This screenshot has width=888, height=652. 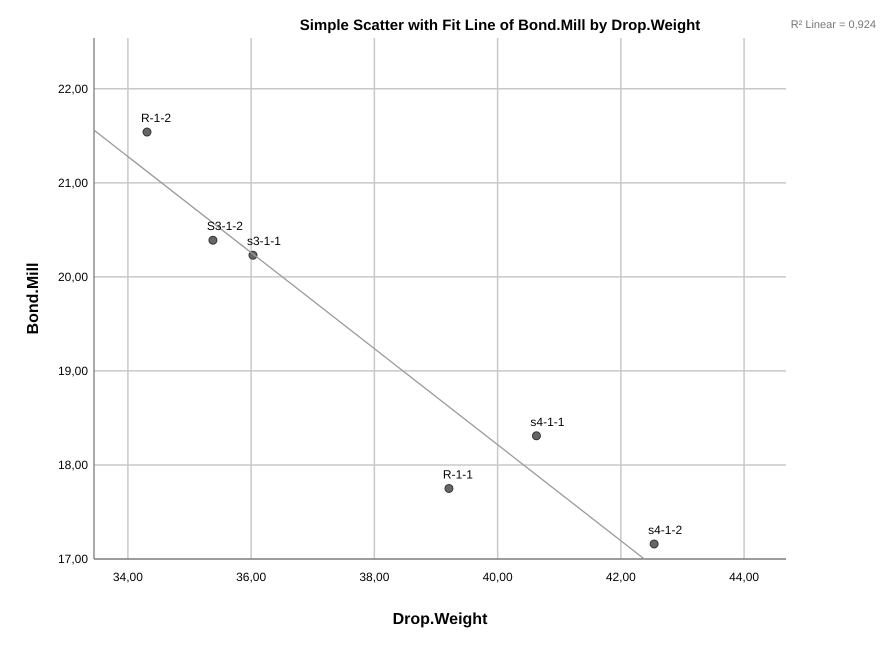 What do you see at coordinates (128, 577) in the screenshot?
I see `x-tick-label: 34,00` at bounding box center [128, 577].